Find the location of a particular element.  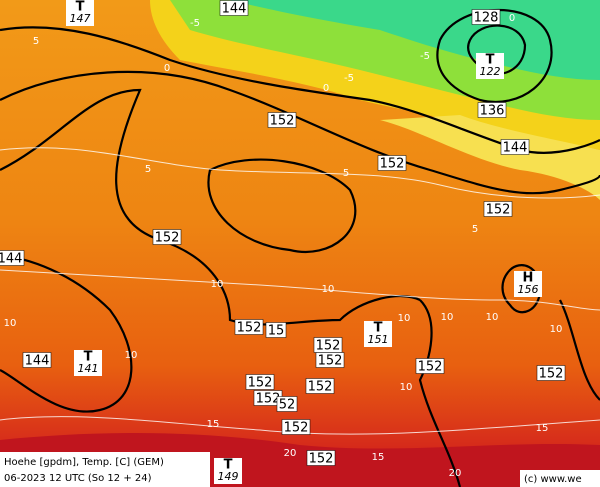

legend-line: Hoehe [gpdm], Temp. [C] (GEM) is located at coordinates (84, 462).